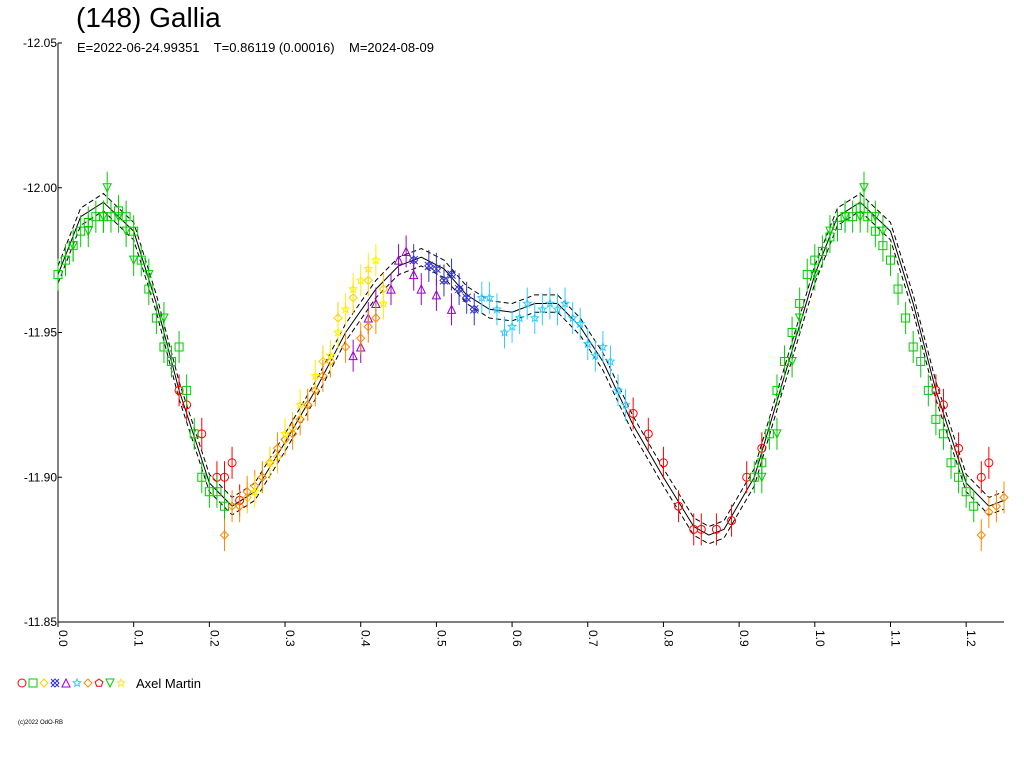  I want to click on legend-marker-circle, so click(22, 683).